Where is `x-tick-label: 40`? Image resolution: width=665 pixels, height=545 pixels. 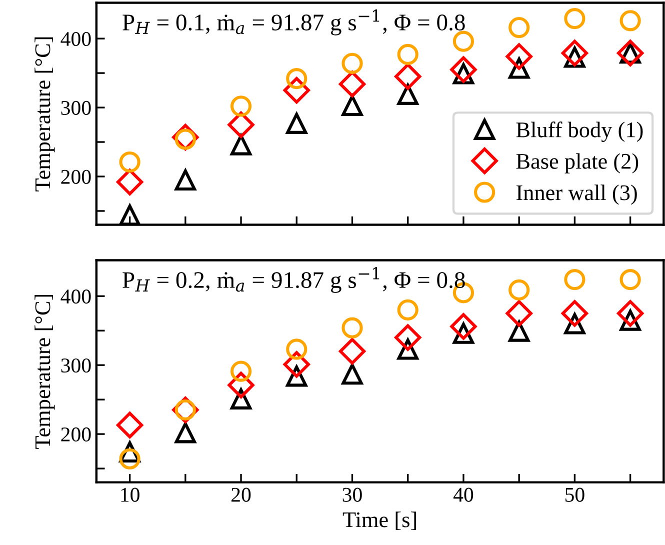
x-tick-label: 40 is located at coordinates (463, 495).